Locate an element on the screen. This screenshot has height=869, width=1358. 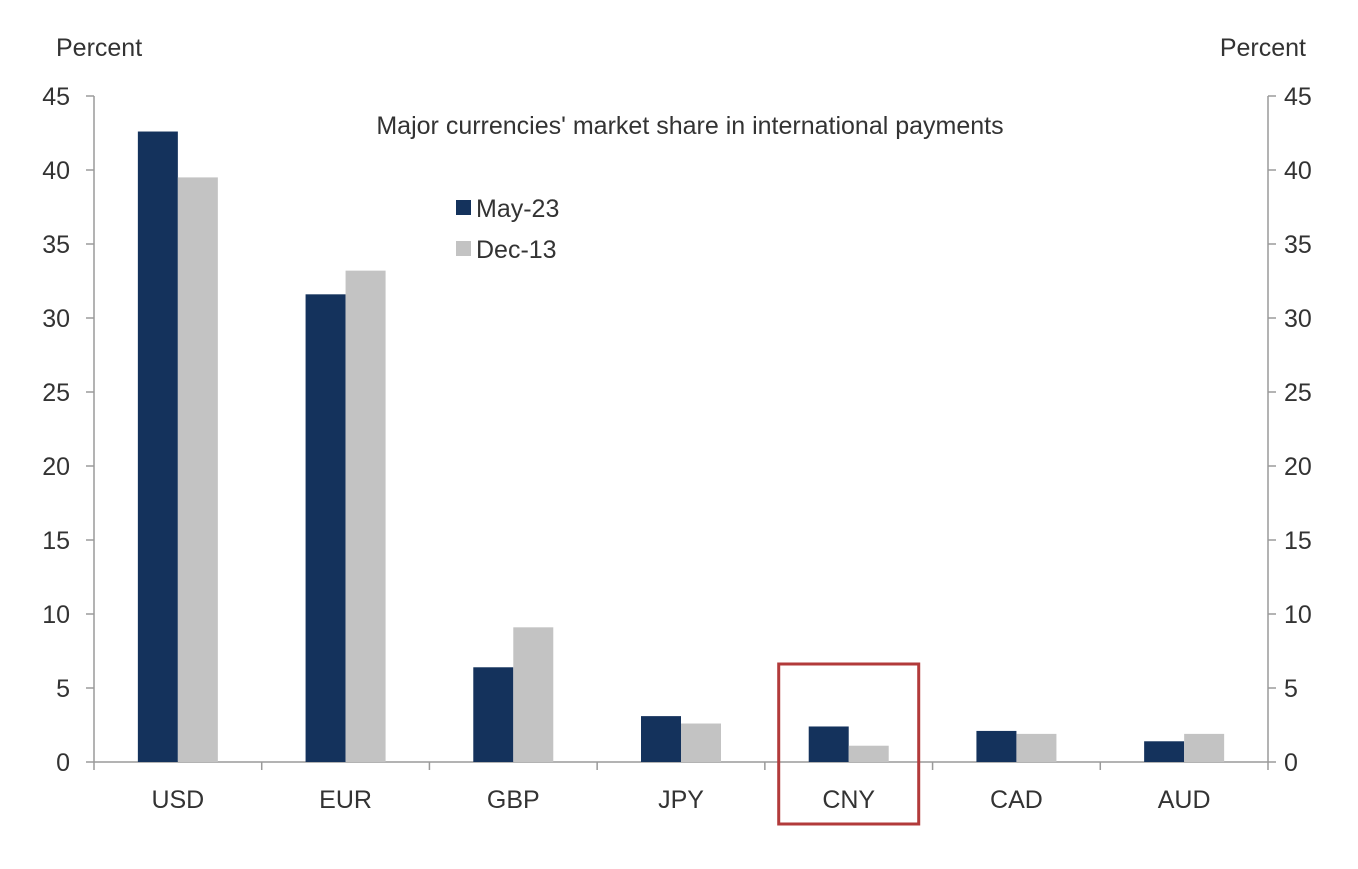
left-y-tick-label: 30 is located at coordinates (56, 319).